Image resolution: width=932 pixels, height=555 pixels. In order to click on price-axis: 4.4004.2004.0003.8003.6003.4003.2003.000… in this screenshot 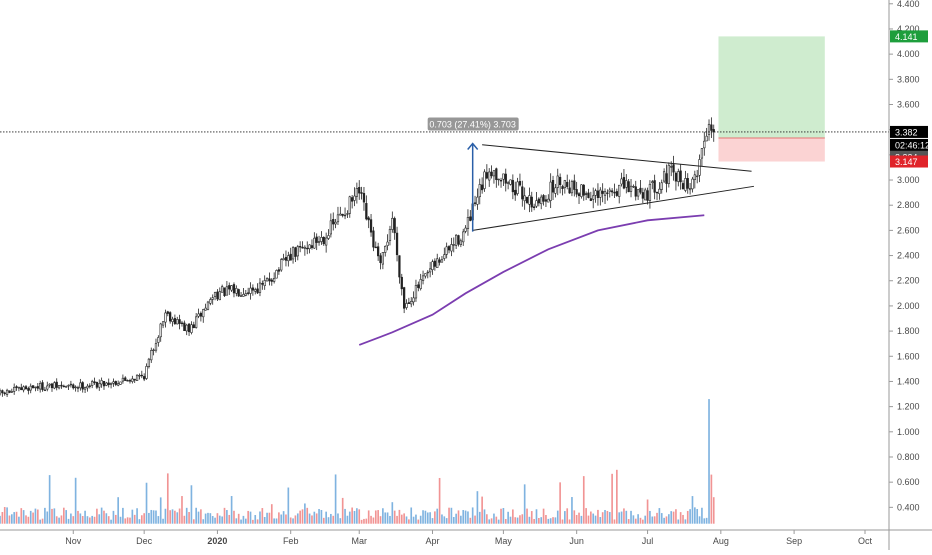, I will do `click(904, 275)`.